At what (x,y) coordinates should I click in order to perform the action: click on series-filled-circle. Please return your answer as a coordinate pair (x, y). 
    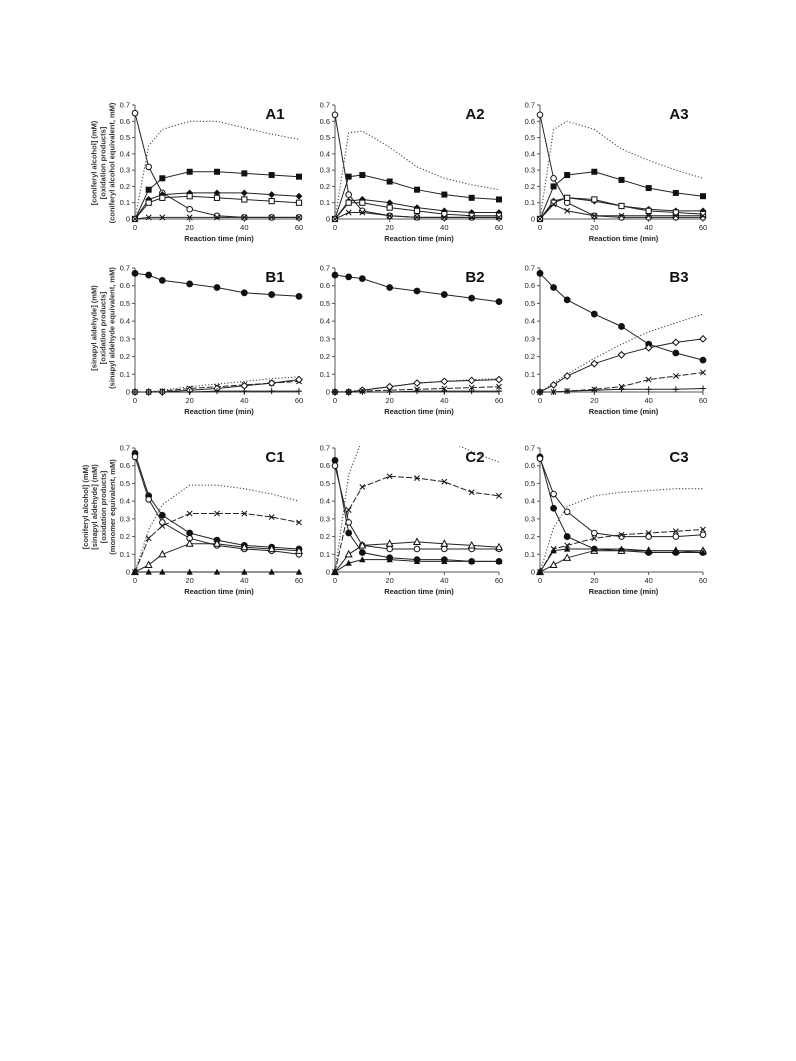
    Looking at the image, I should click on (621, 504).